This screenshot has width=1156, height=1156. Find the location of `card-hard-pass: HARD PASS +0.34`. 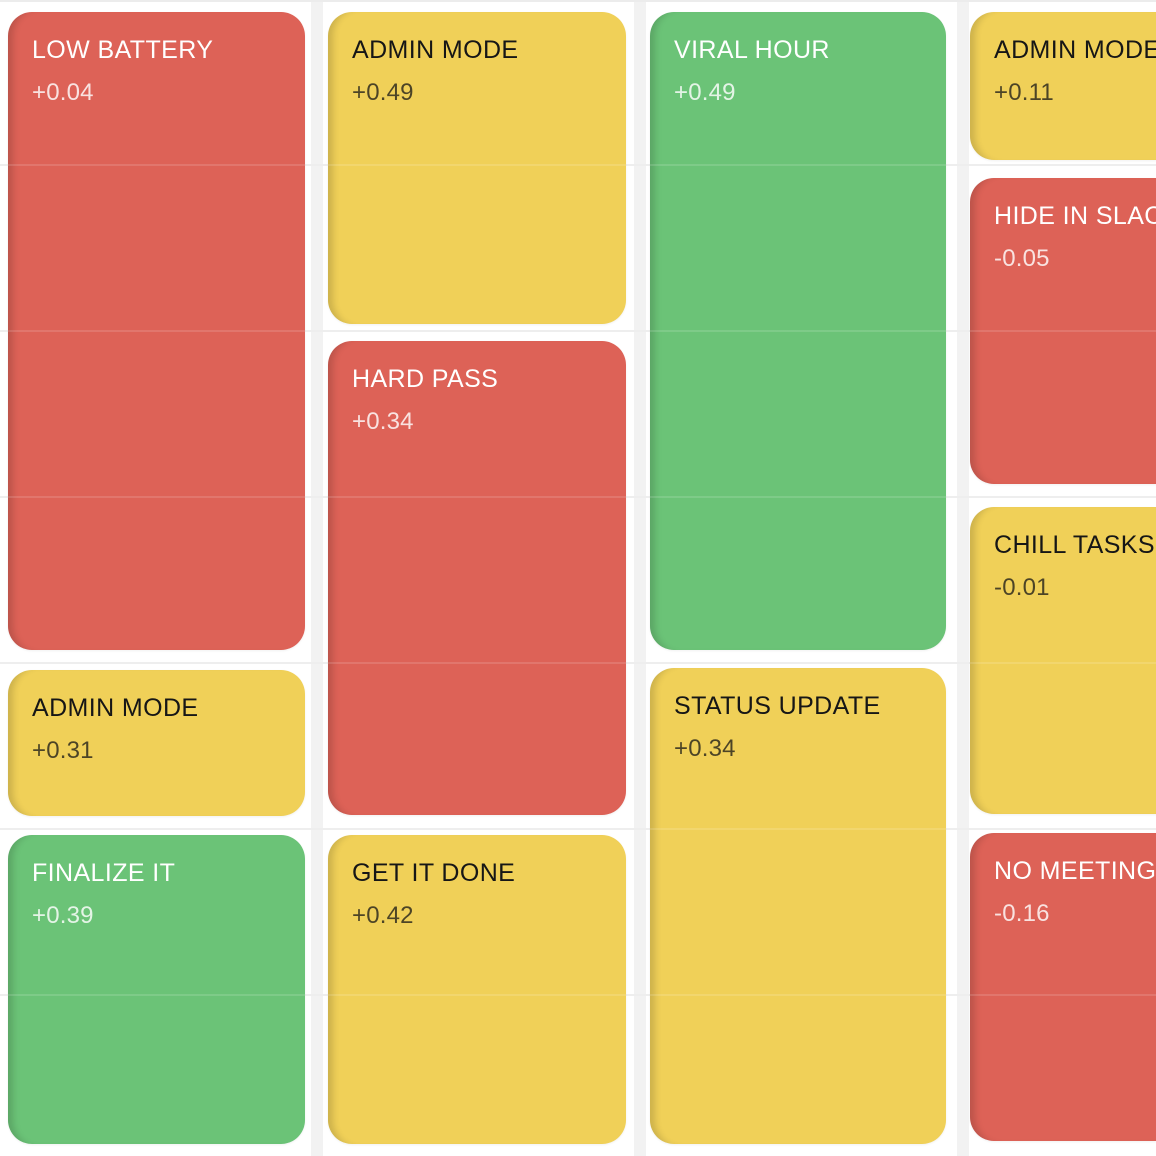

card-hard-pass: HARD PASS +0.34 is located at coordinates (477, 578).